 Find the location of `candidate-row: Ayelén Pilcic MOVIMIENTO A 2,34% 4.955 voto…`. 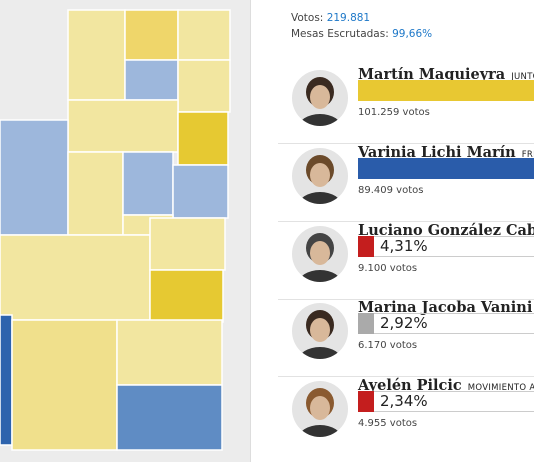

candidate-row: Ayelén Pilcic MOVIMIENTO A 2,34% 4.955 voto… is located at coordinates (406, 416).